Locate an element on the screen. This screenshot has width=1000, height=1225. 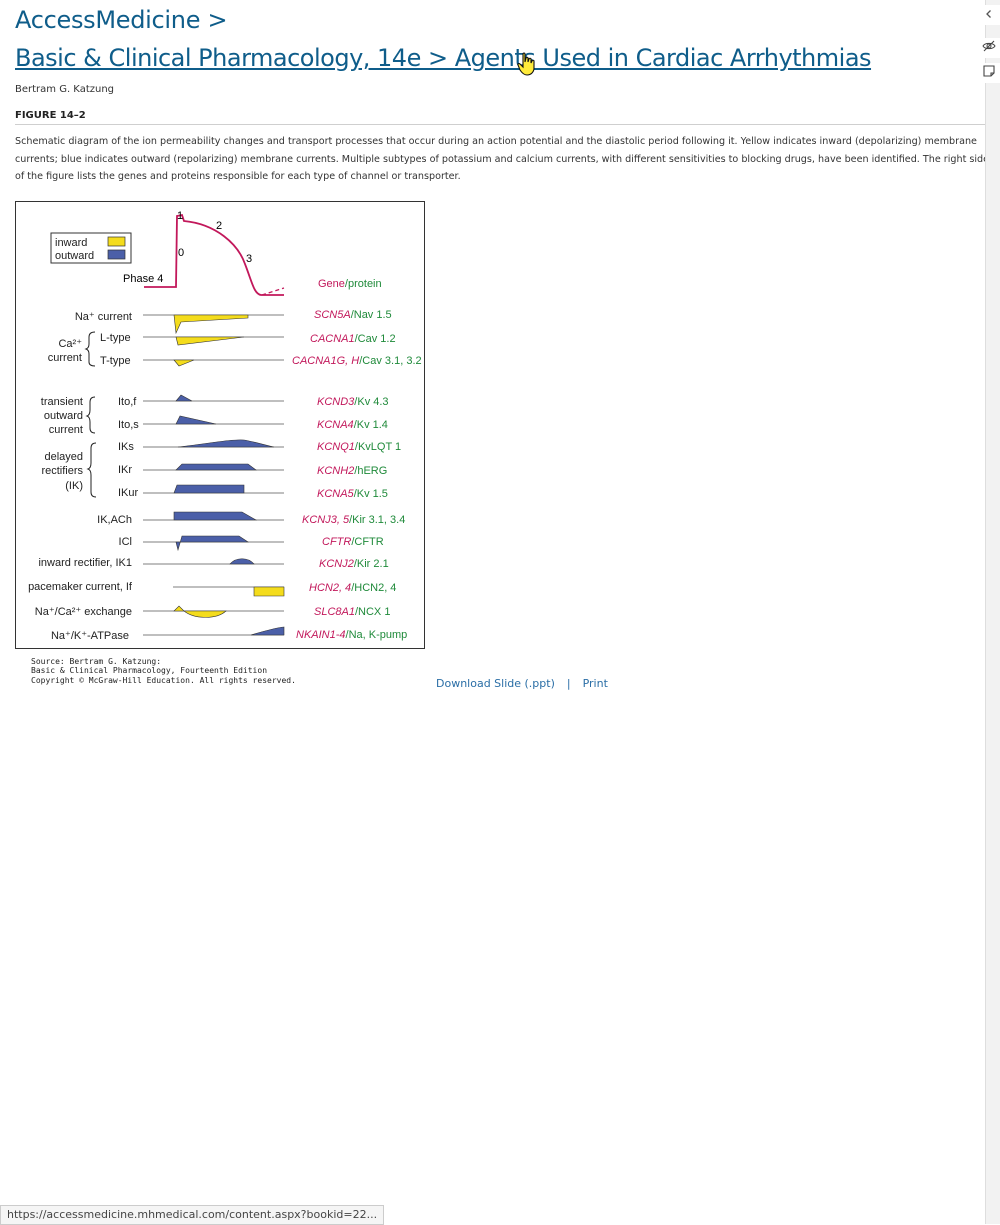
label-current: current is located at coordinates (66, 430).